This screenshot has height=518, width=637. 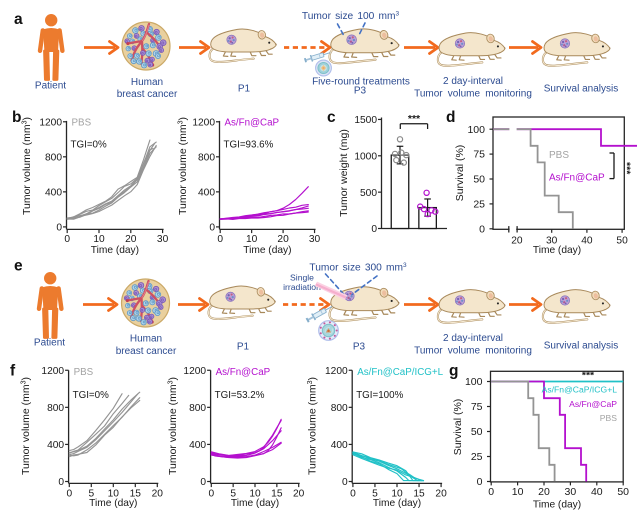 I want to click on svg-text: 1500, so click(x=365, y=120).